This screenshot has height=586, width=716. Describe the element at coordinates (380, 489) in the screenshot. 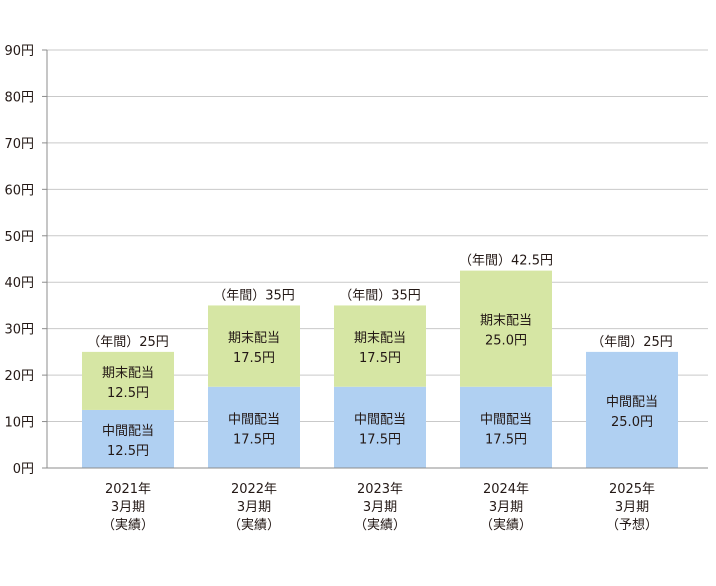

I see `x-category-label: 2023年` at that location.